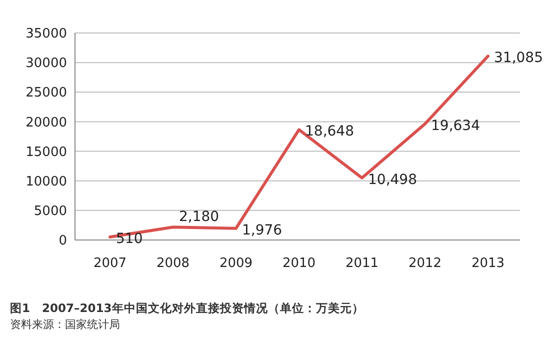 This screenshot has height=349, width=550. What do you see at coordinates (488, 263) in the screenshot?
I see `x-tick-label: 2013` at bounding box center [488, 263].